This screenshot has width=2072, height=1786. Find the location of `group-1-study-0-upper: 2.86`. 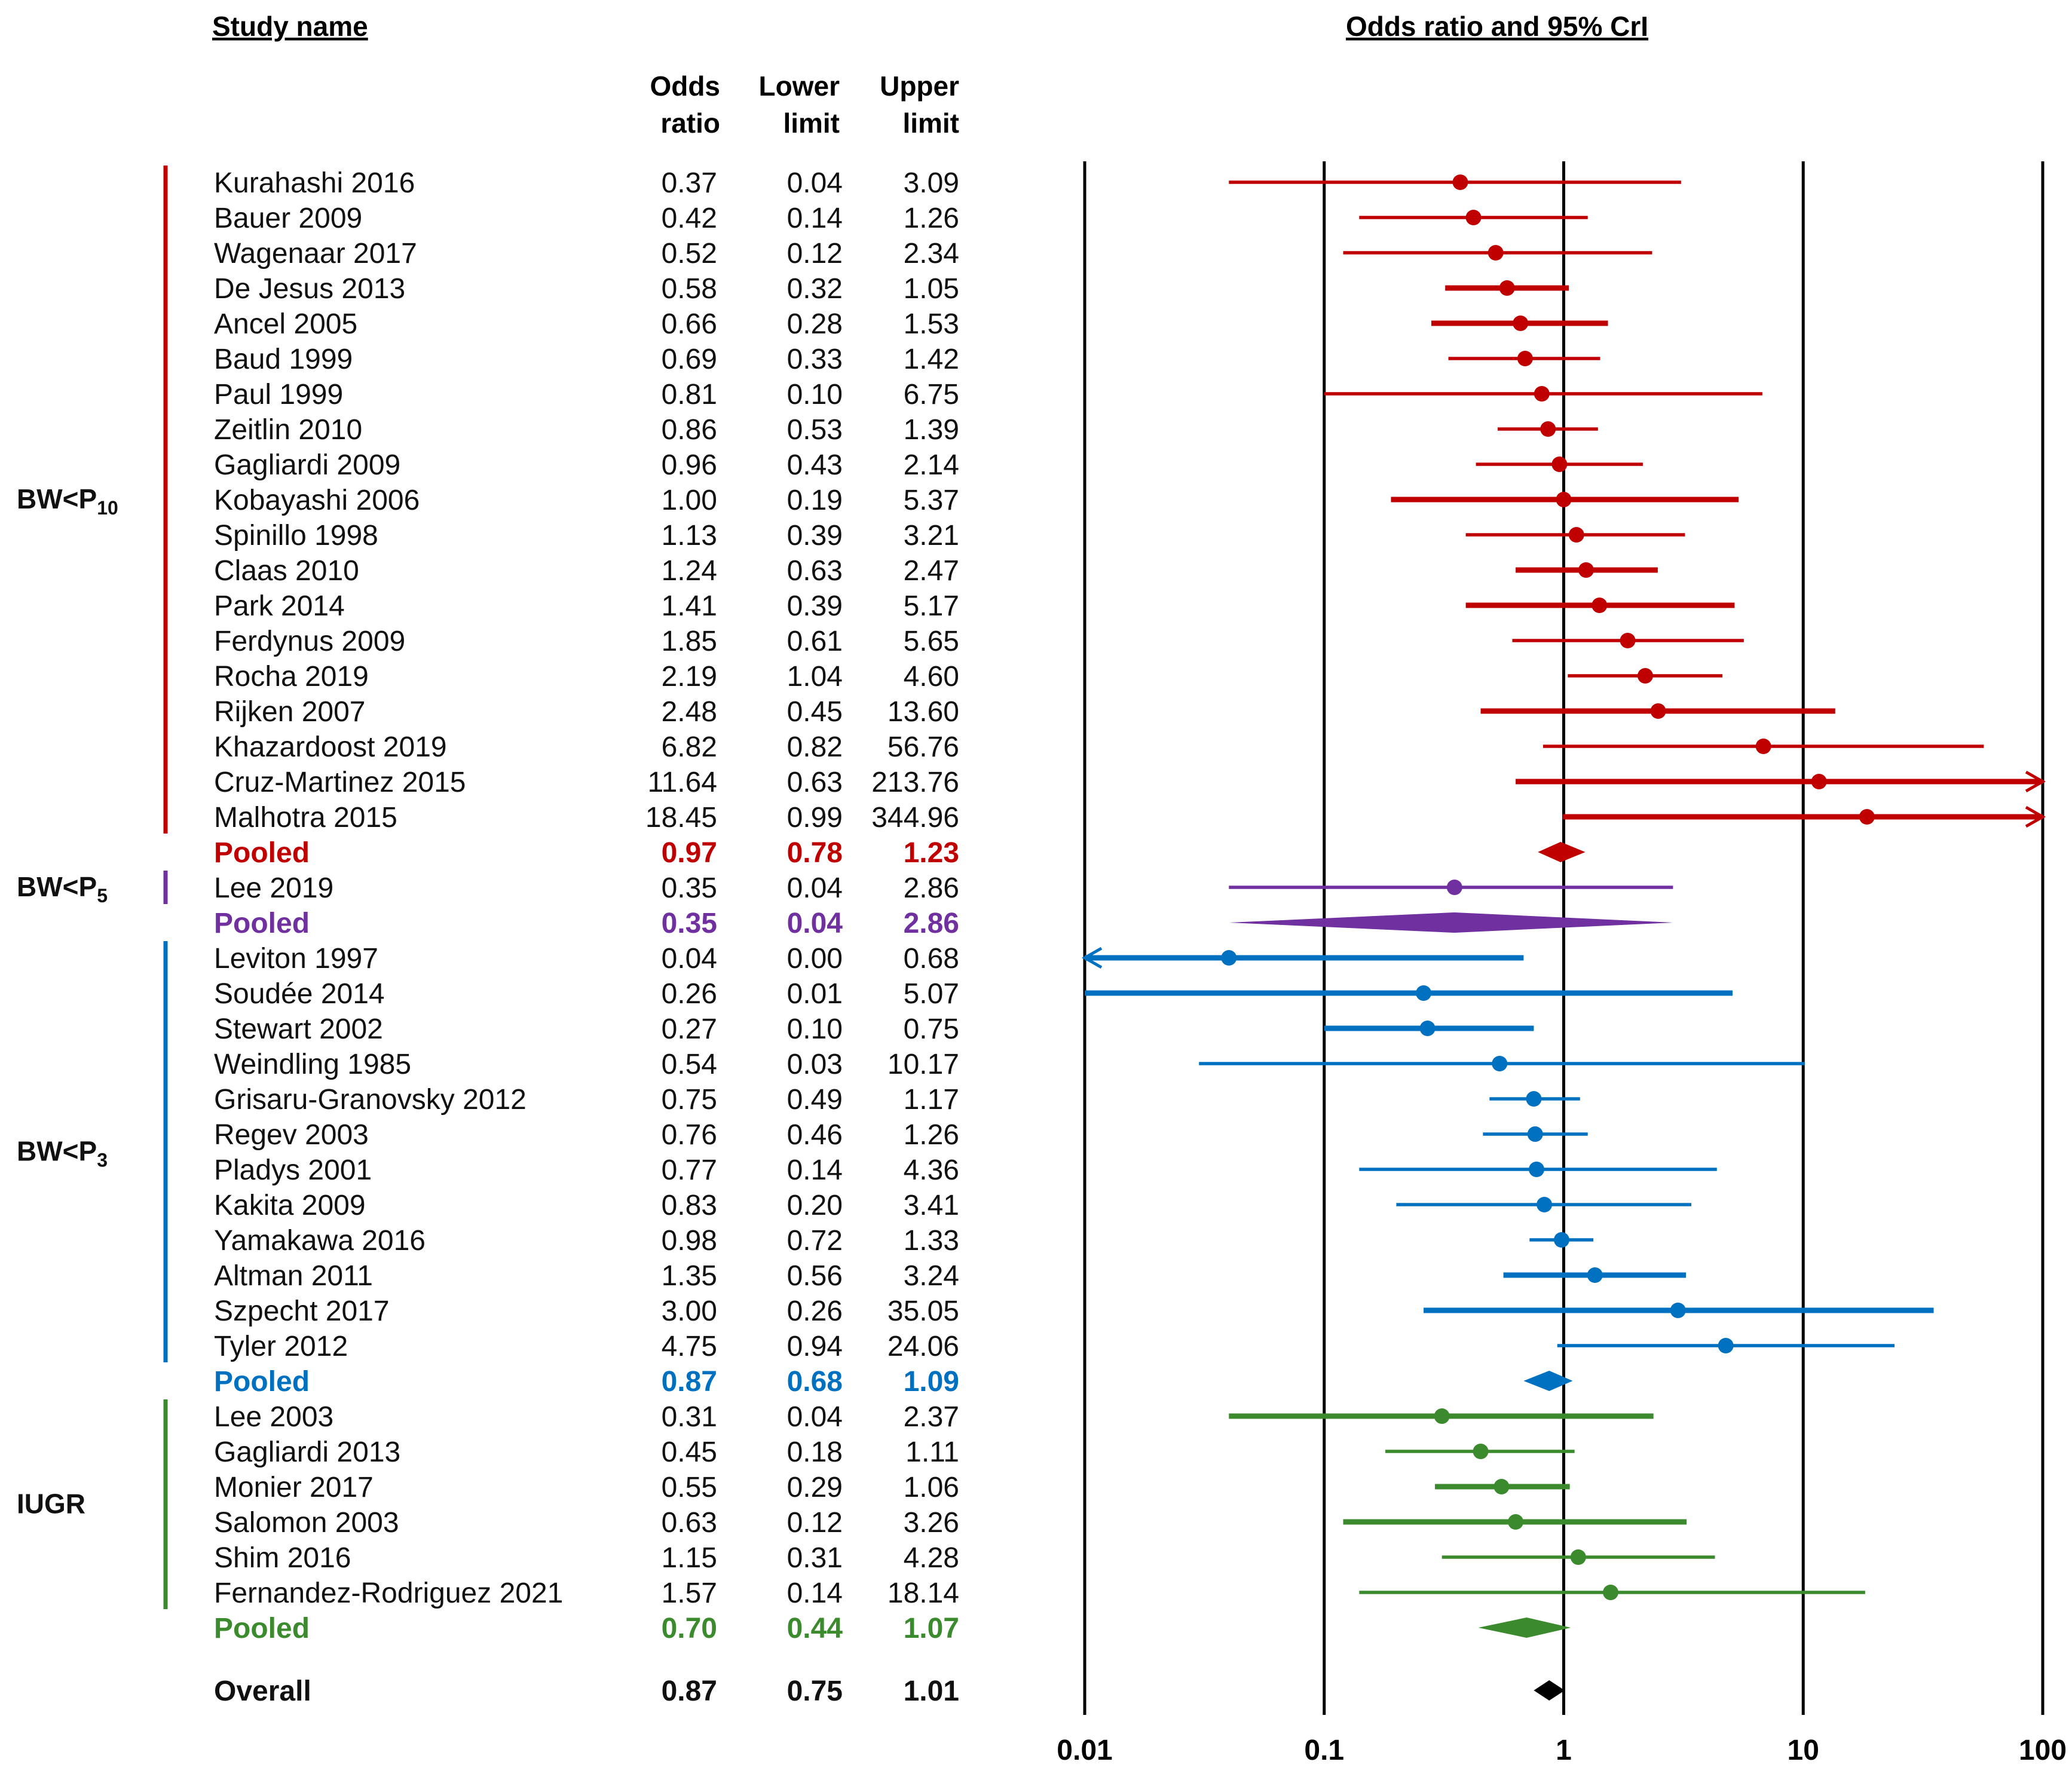

group-1-study-0-upper: 2.86 is located at coordinates (931, 888).